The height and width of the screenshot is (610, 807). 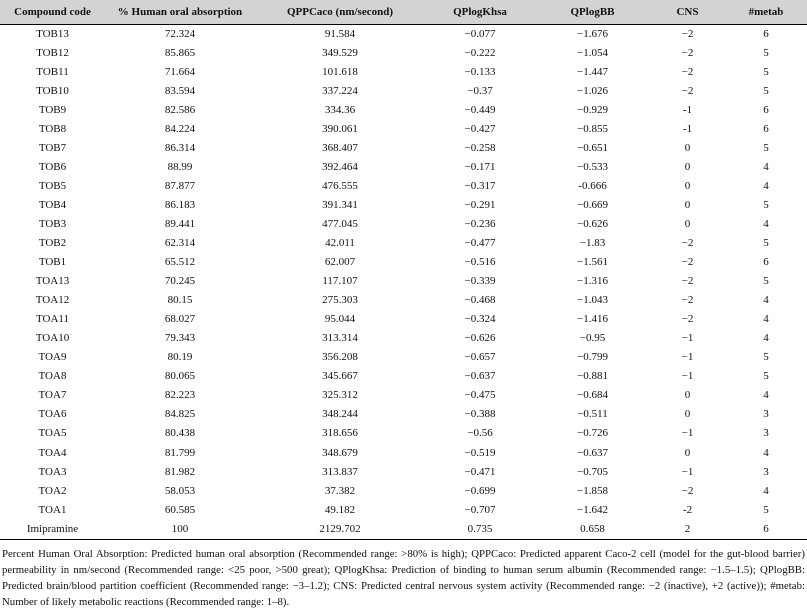 What do you see at coordinates (180, 529) in the screenshot?
I see `oral-absorption-cell: 100` at bounding box center [180, 529].